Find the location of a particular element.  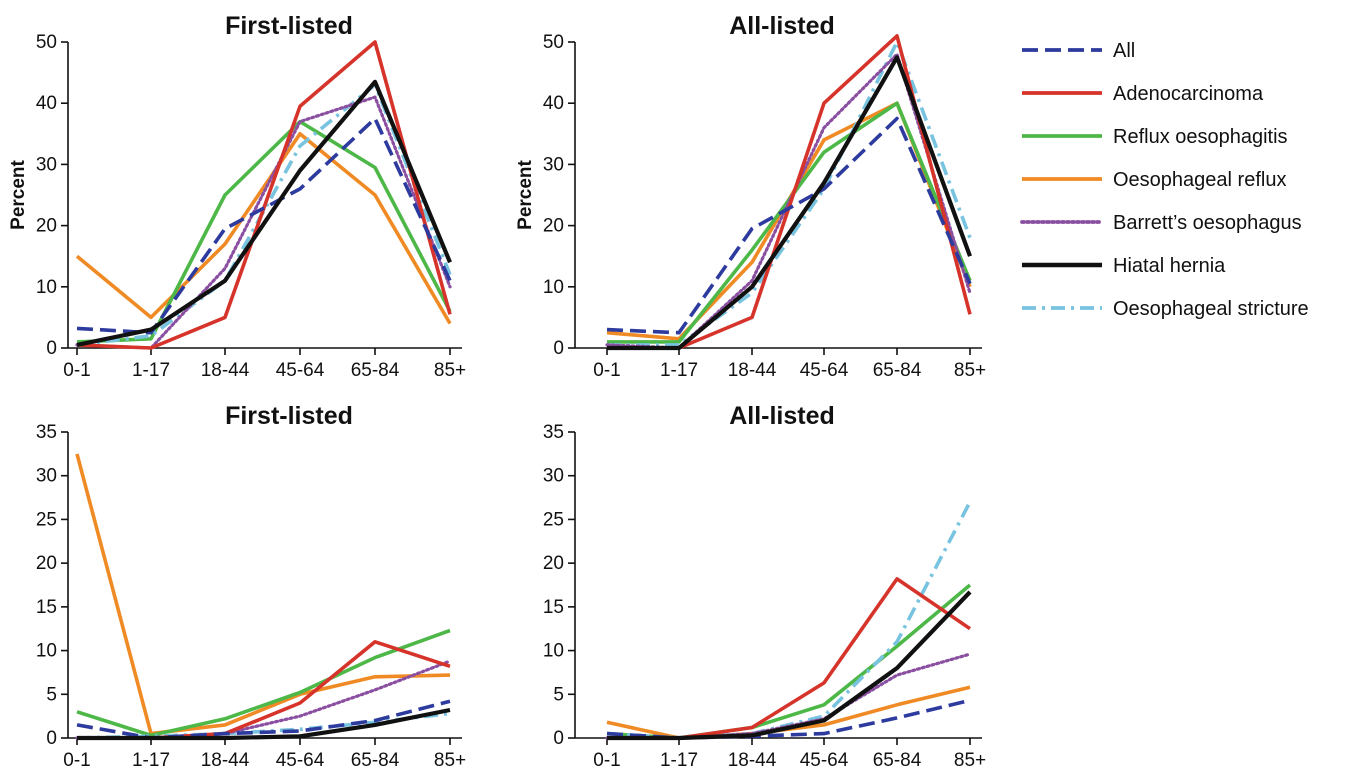

legend-item: Hiatal hernia is located at coordinates (1124, 266).